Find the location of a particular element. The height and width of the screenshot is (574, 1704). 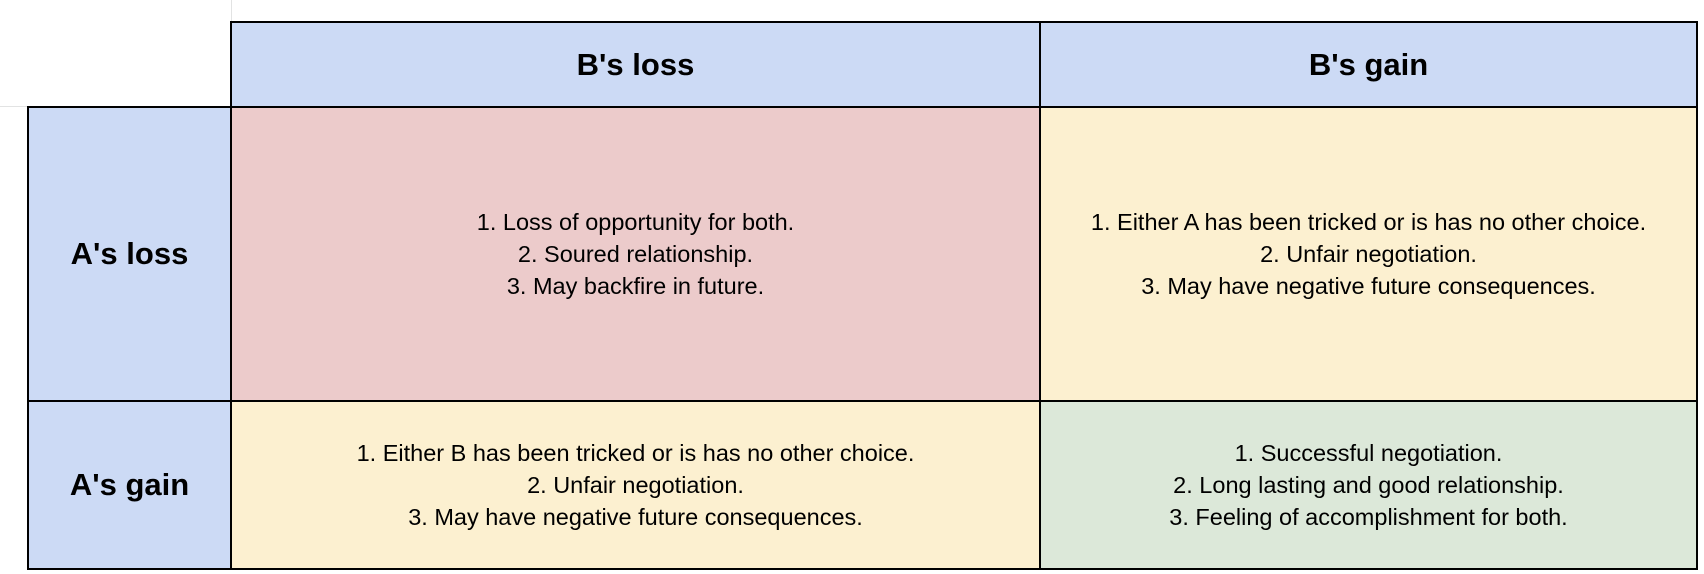

col-header-b-gain-label: B's gain is located at coordinates (1368, 64).